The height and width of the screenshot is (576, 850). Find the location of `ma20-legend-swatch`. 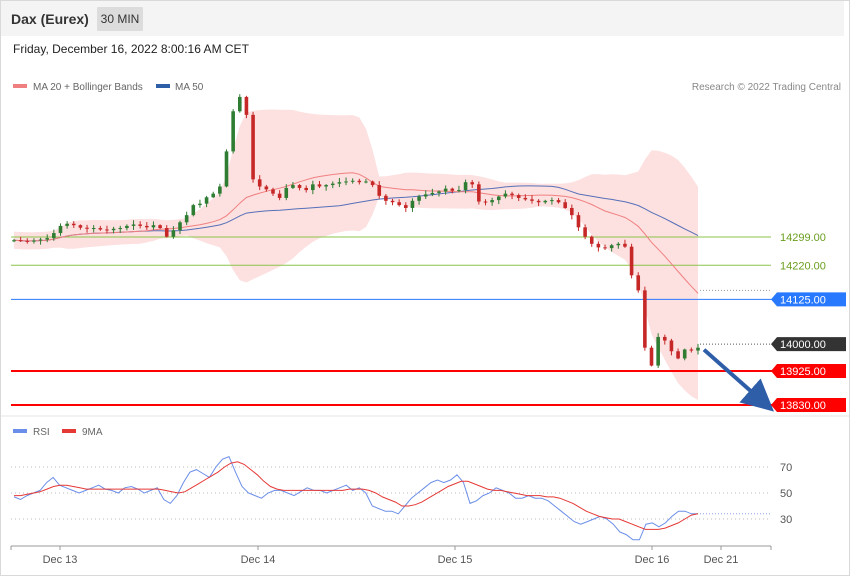

ma20-legend-swatch is located at coordinates (20, 86).